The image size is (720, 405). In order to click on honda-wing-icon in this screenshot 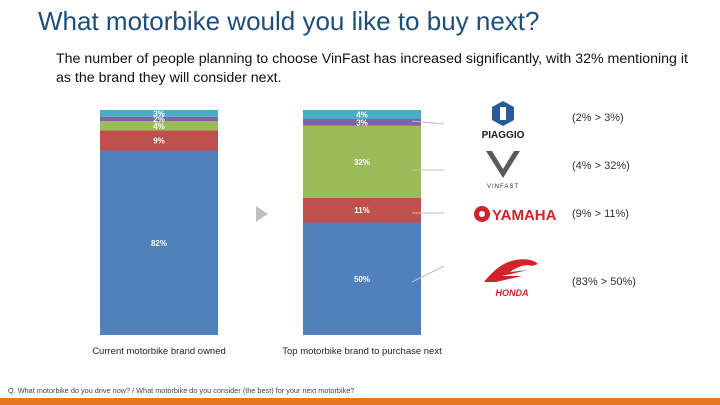, I will do `click(511, 270)`.